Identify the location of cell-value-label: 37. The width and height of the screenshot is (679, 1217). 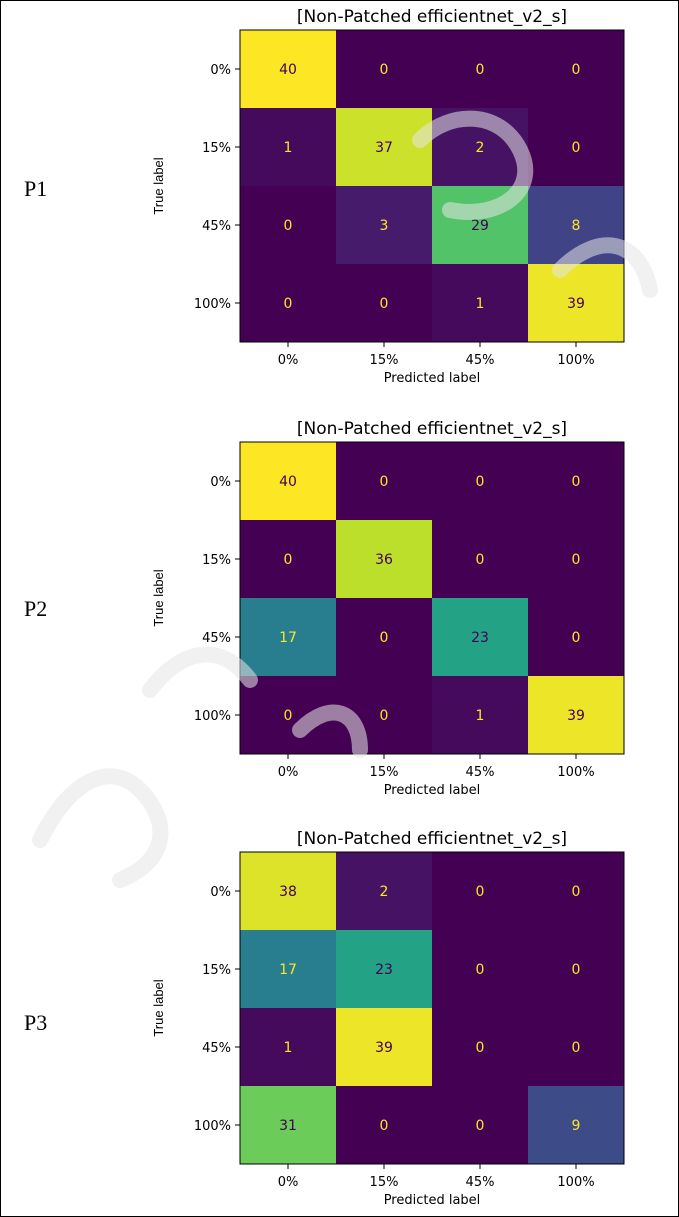
(384, 148).